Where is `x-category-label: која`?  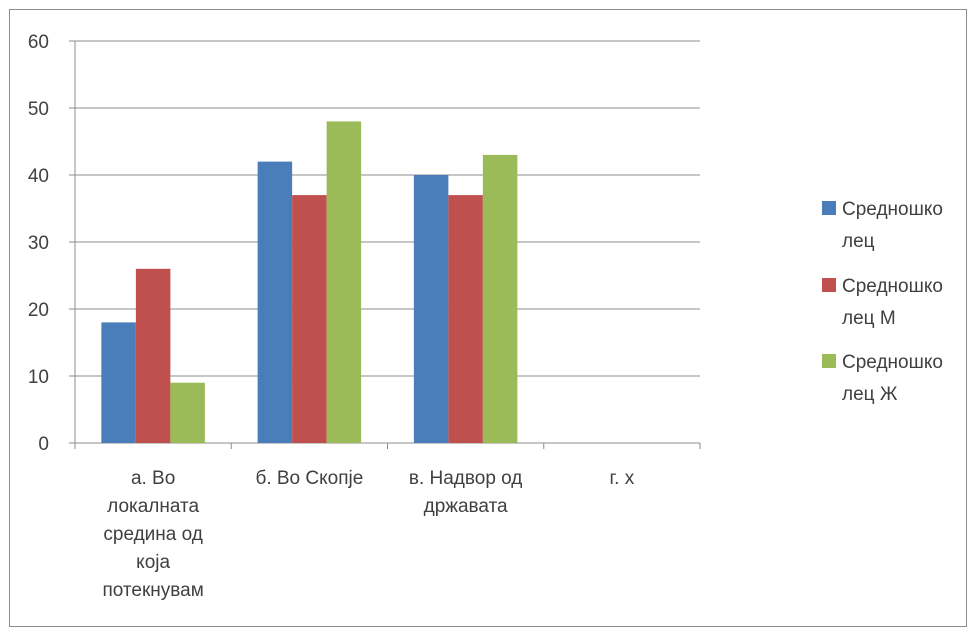 x-category-label: која is located at coordinates (153, 562).